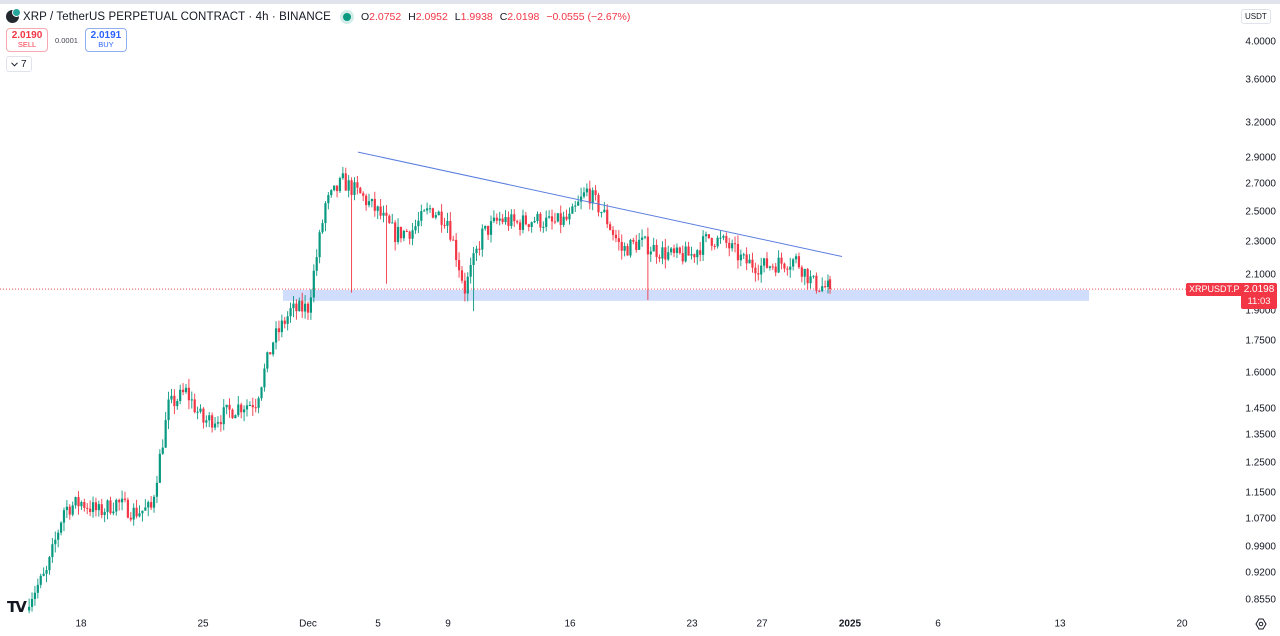 The height and width of the screenshot is (636, 1280). Describe the element at coordinates (938, 624) in the screenshot. I see `time-tick: 6` at that location.